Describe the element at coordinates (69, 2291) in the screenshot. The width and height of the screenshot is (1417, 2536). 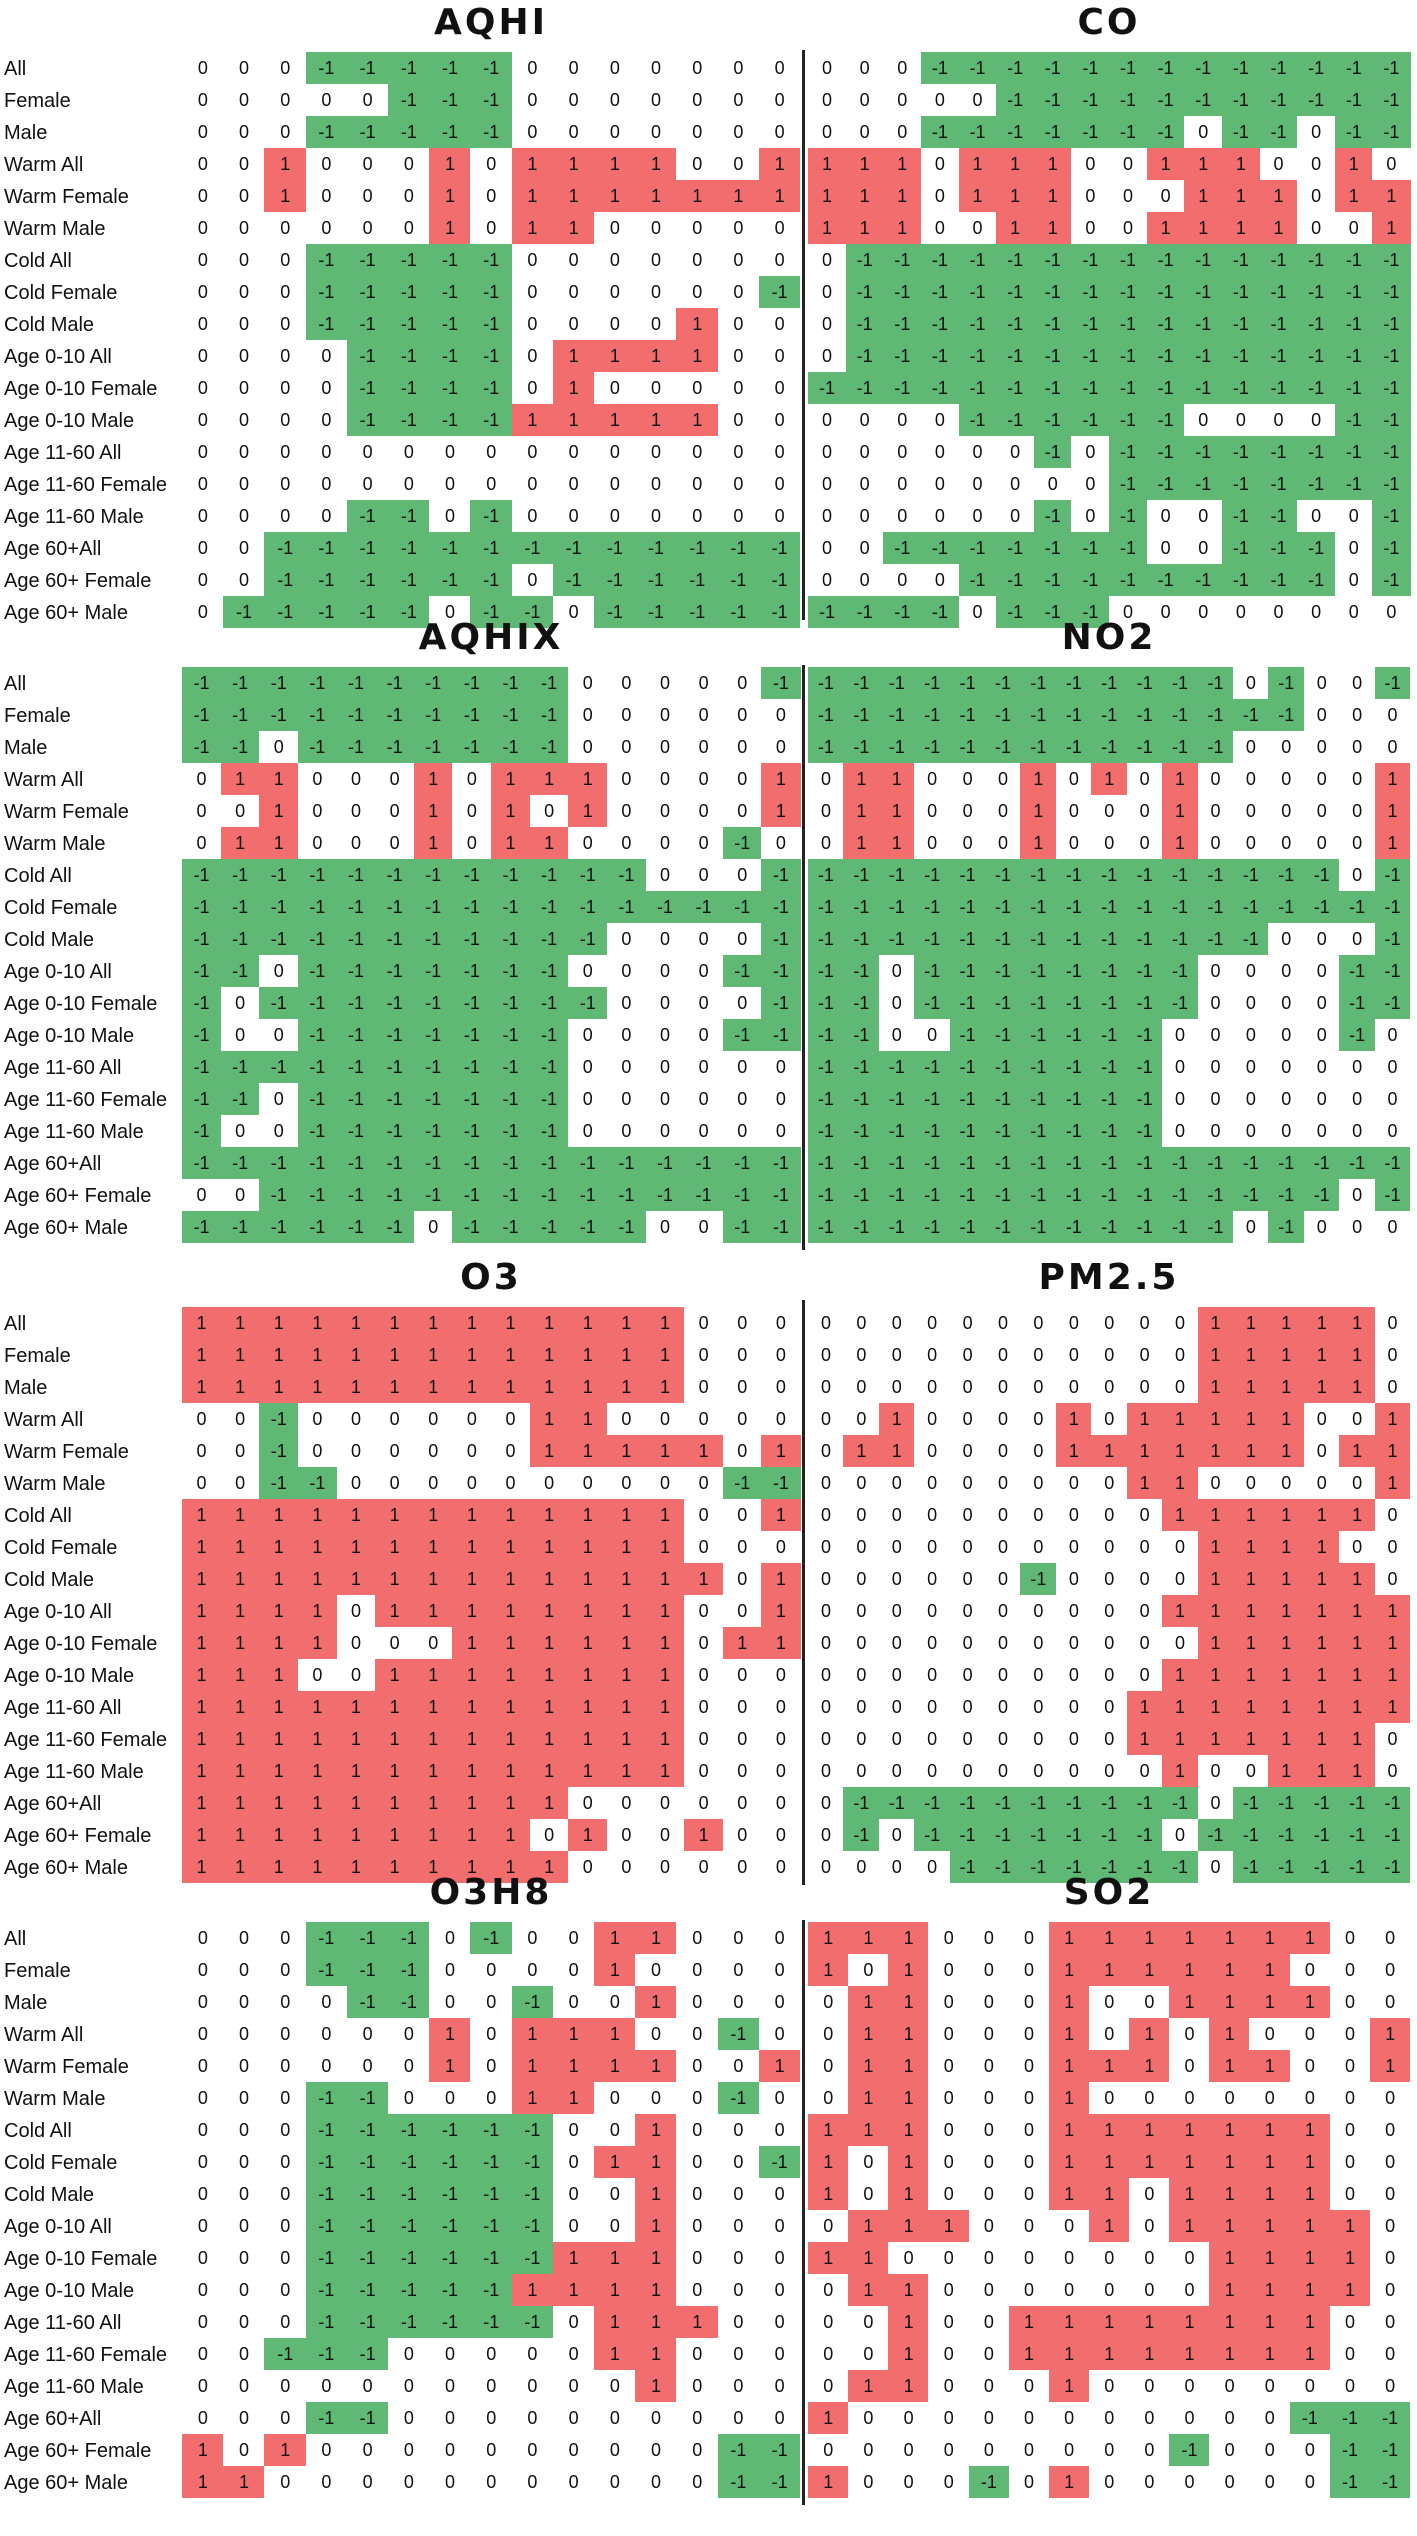
I see `row-label: Age 0-10 Male` at that location.